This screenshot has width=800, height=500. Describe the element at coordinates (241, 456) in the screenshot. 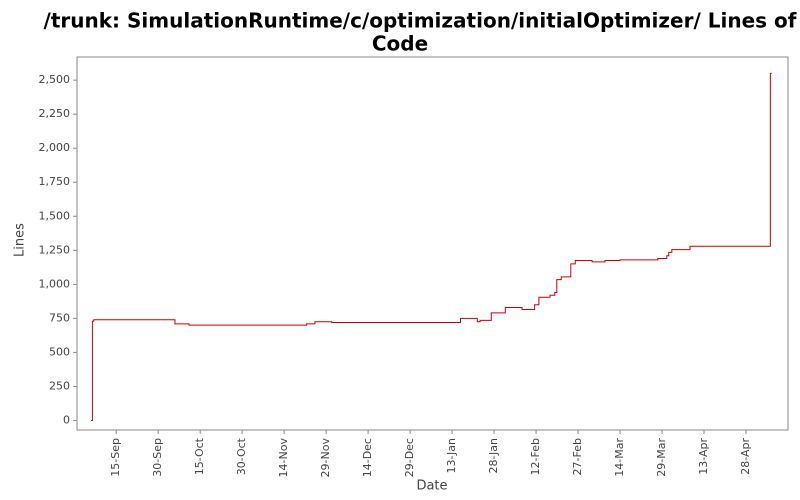

I see `x-tick-label: 30-Oct` at that location.